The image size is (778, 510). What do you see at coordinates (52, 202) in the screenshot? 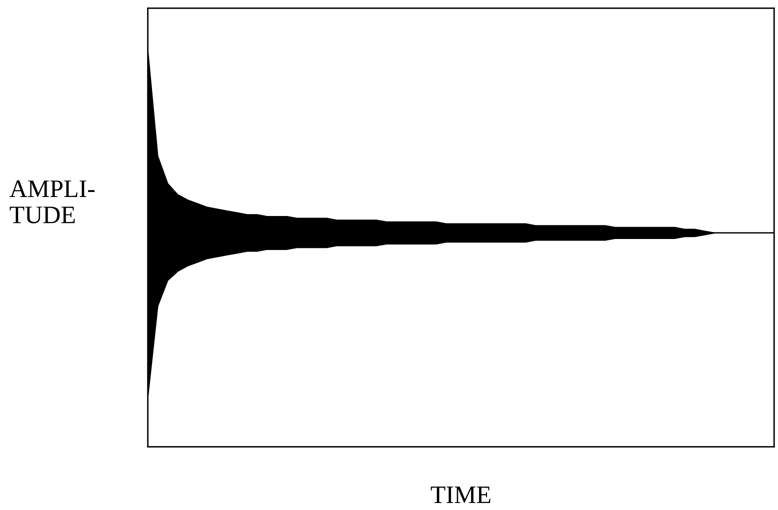
I see `y-axis-title: AMPLI- TUDE` at bounding box center [52, 202].